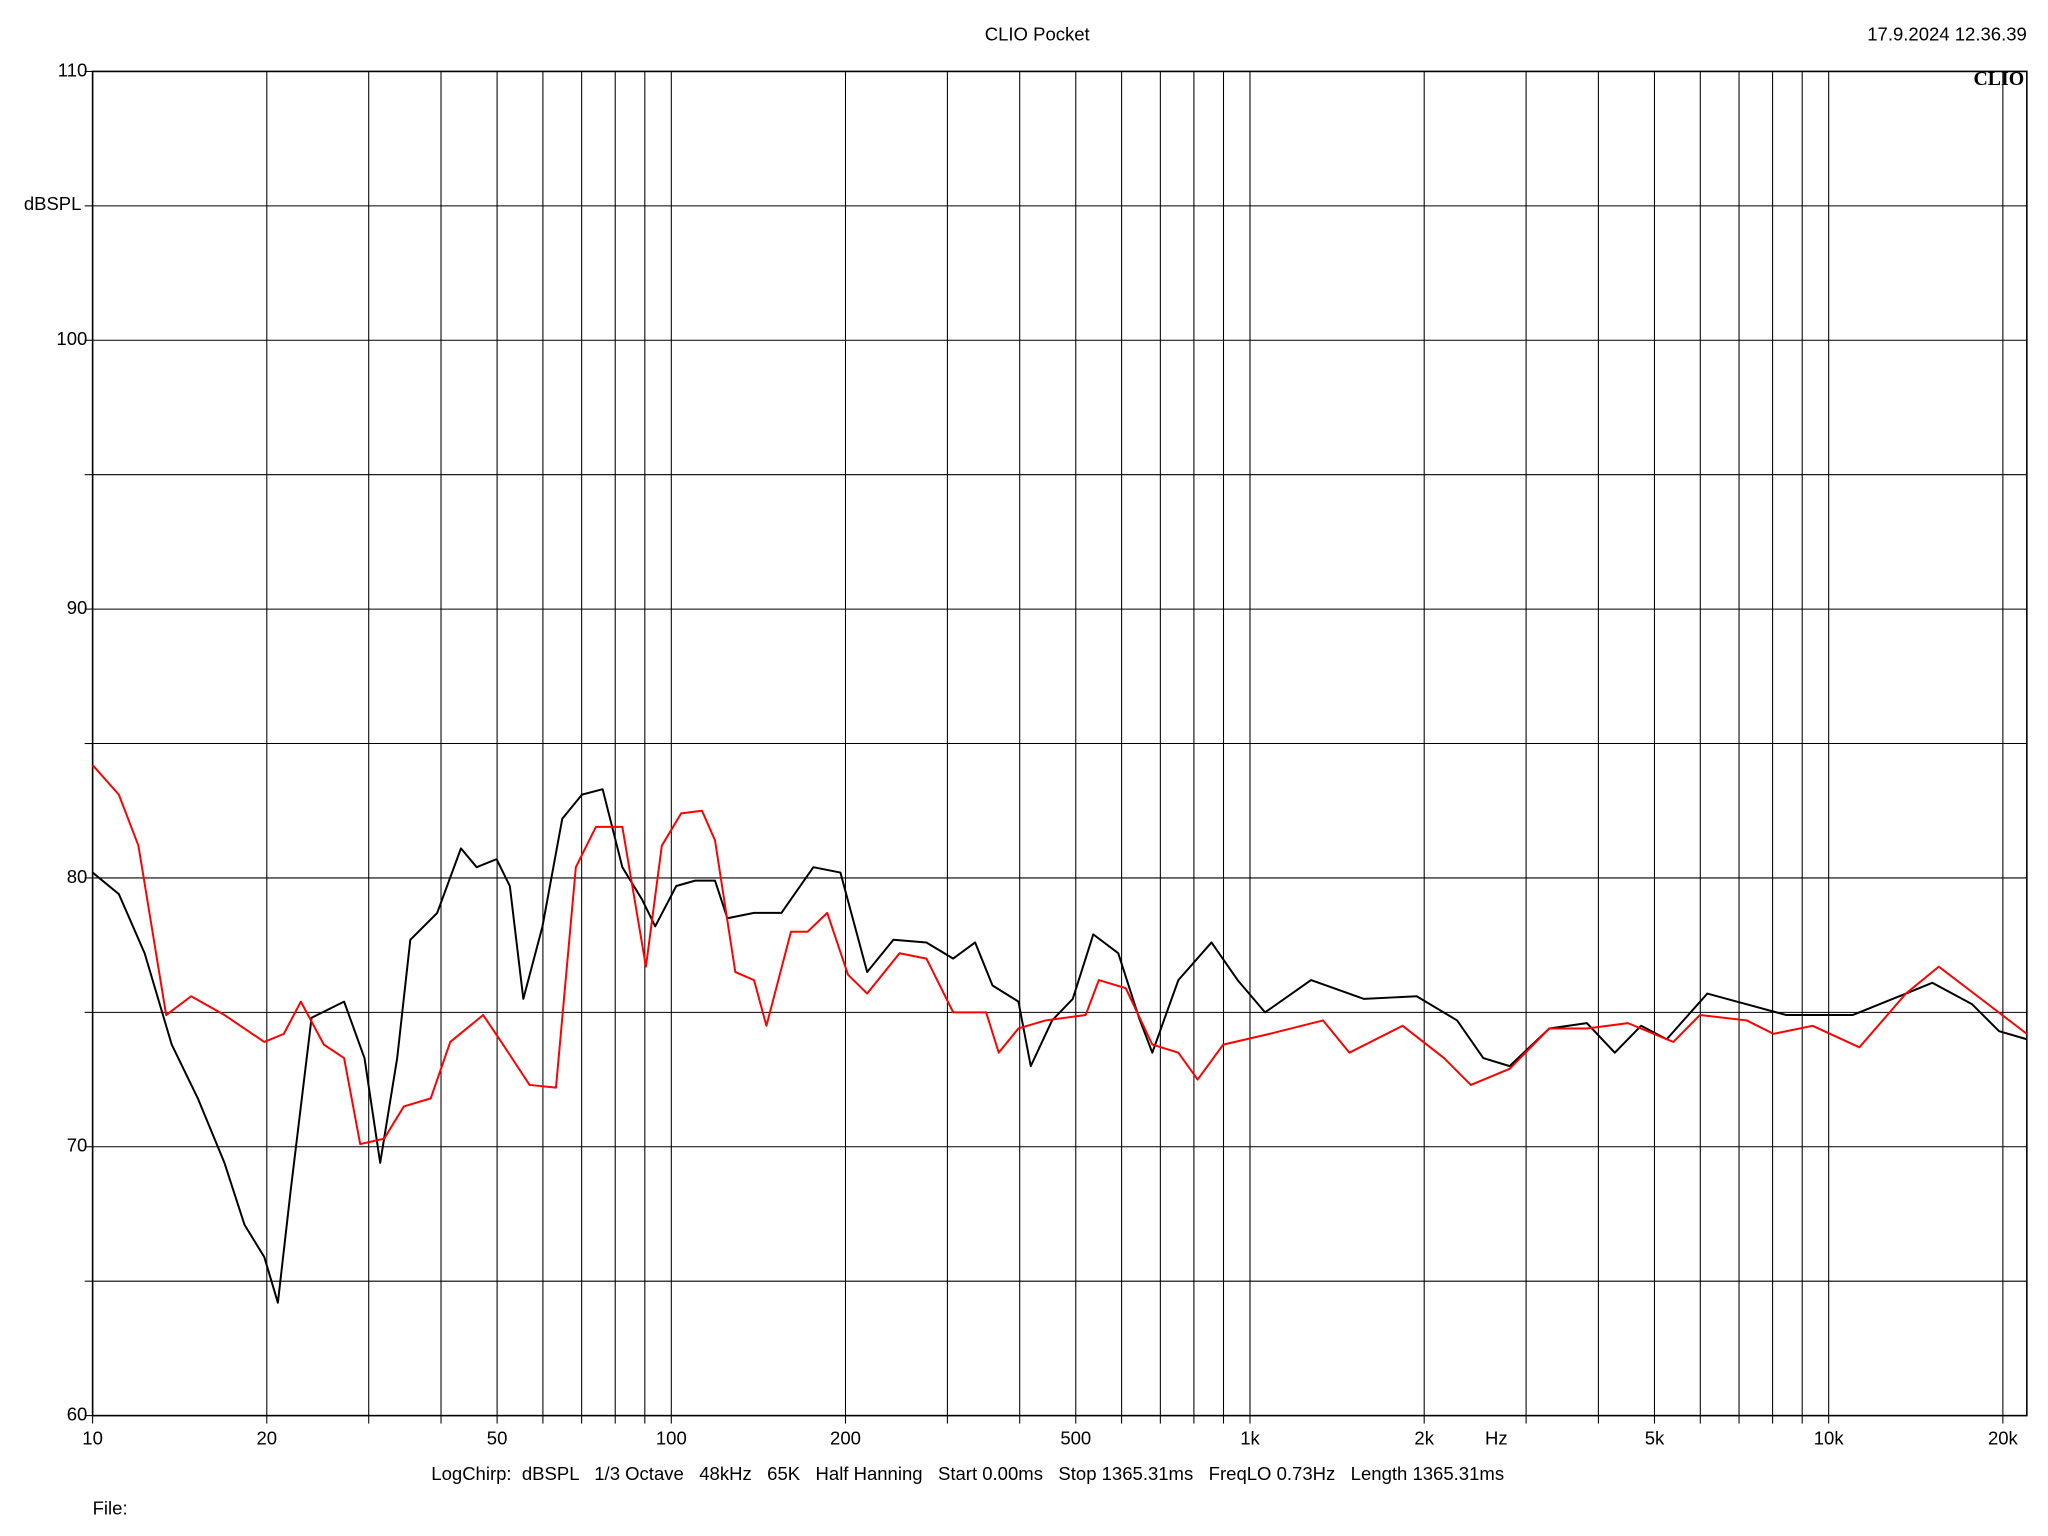 The image size is (2048, 1536). What do you see at coordinates (1075, 1437) in the screenshot?
I see `x-tick-label: 500` at bounding box center [1075, 1437].